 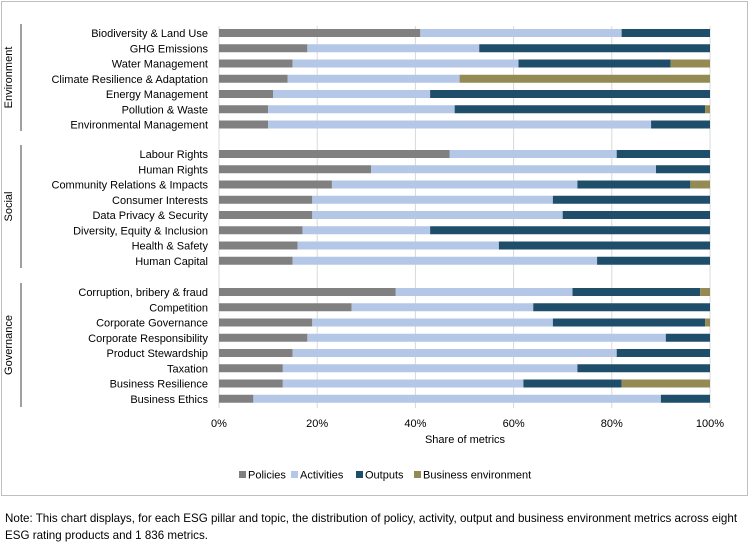 What do you see at coordinates (171, 262) in the screenshot?
I see `category-label: Human Capital` at bounding box center [171, 262].